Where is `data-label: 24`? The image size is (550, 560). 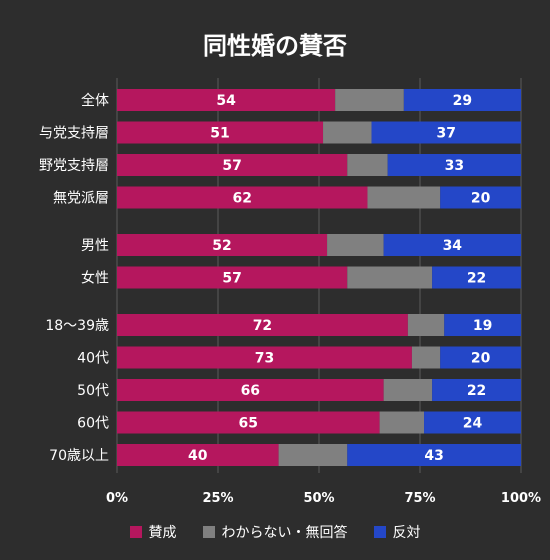 data-label: 24 is located at coordinates (473, 424).